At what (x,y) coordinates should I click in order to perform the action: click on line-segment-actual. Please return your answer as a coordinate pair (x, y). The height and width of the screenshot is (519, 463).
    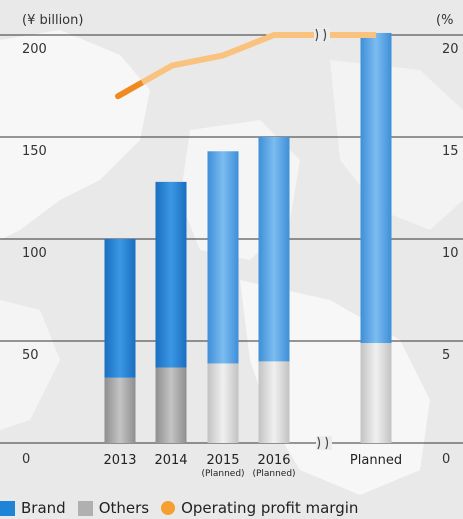
    Looking at the image, I should click on (130, 89).